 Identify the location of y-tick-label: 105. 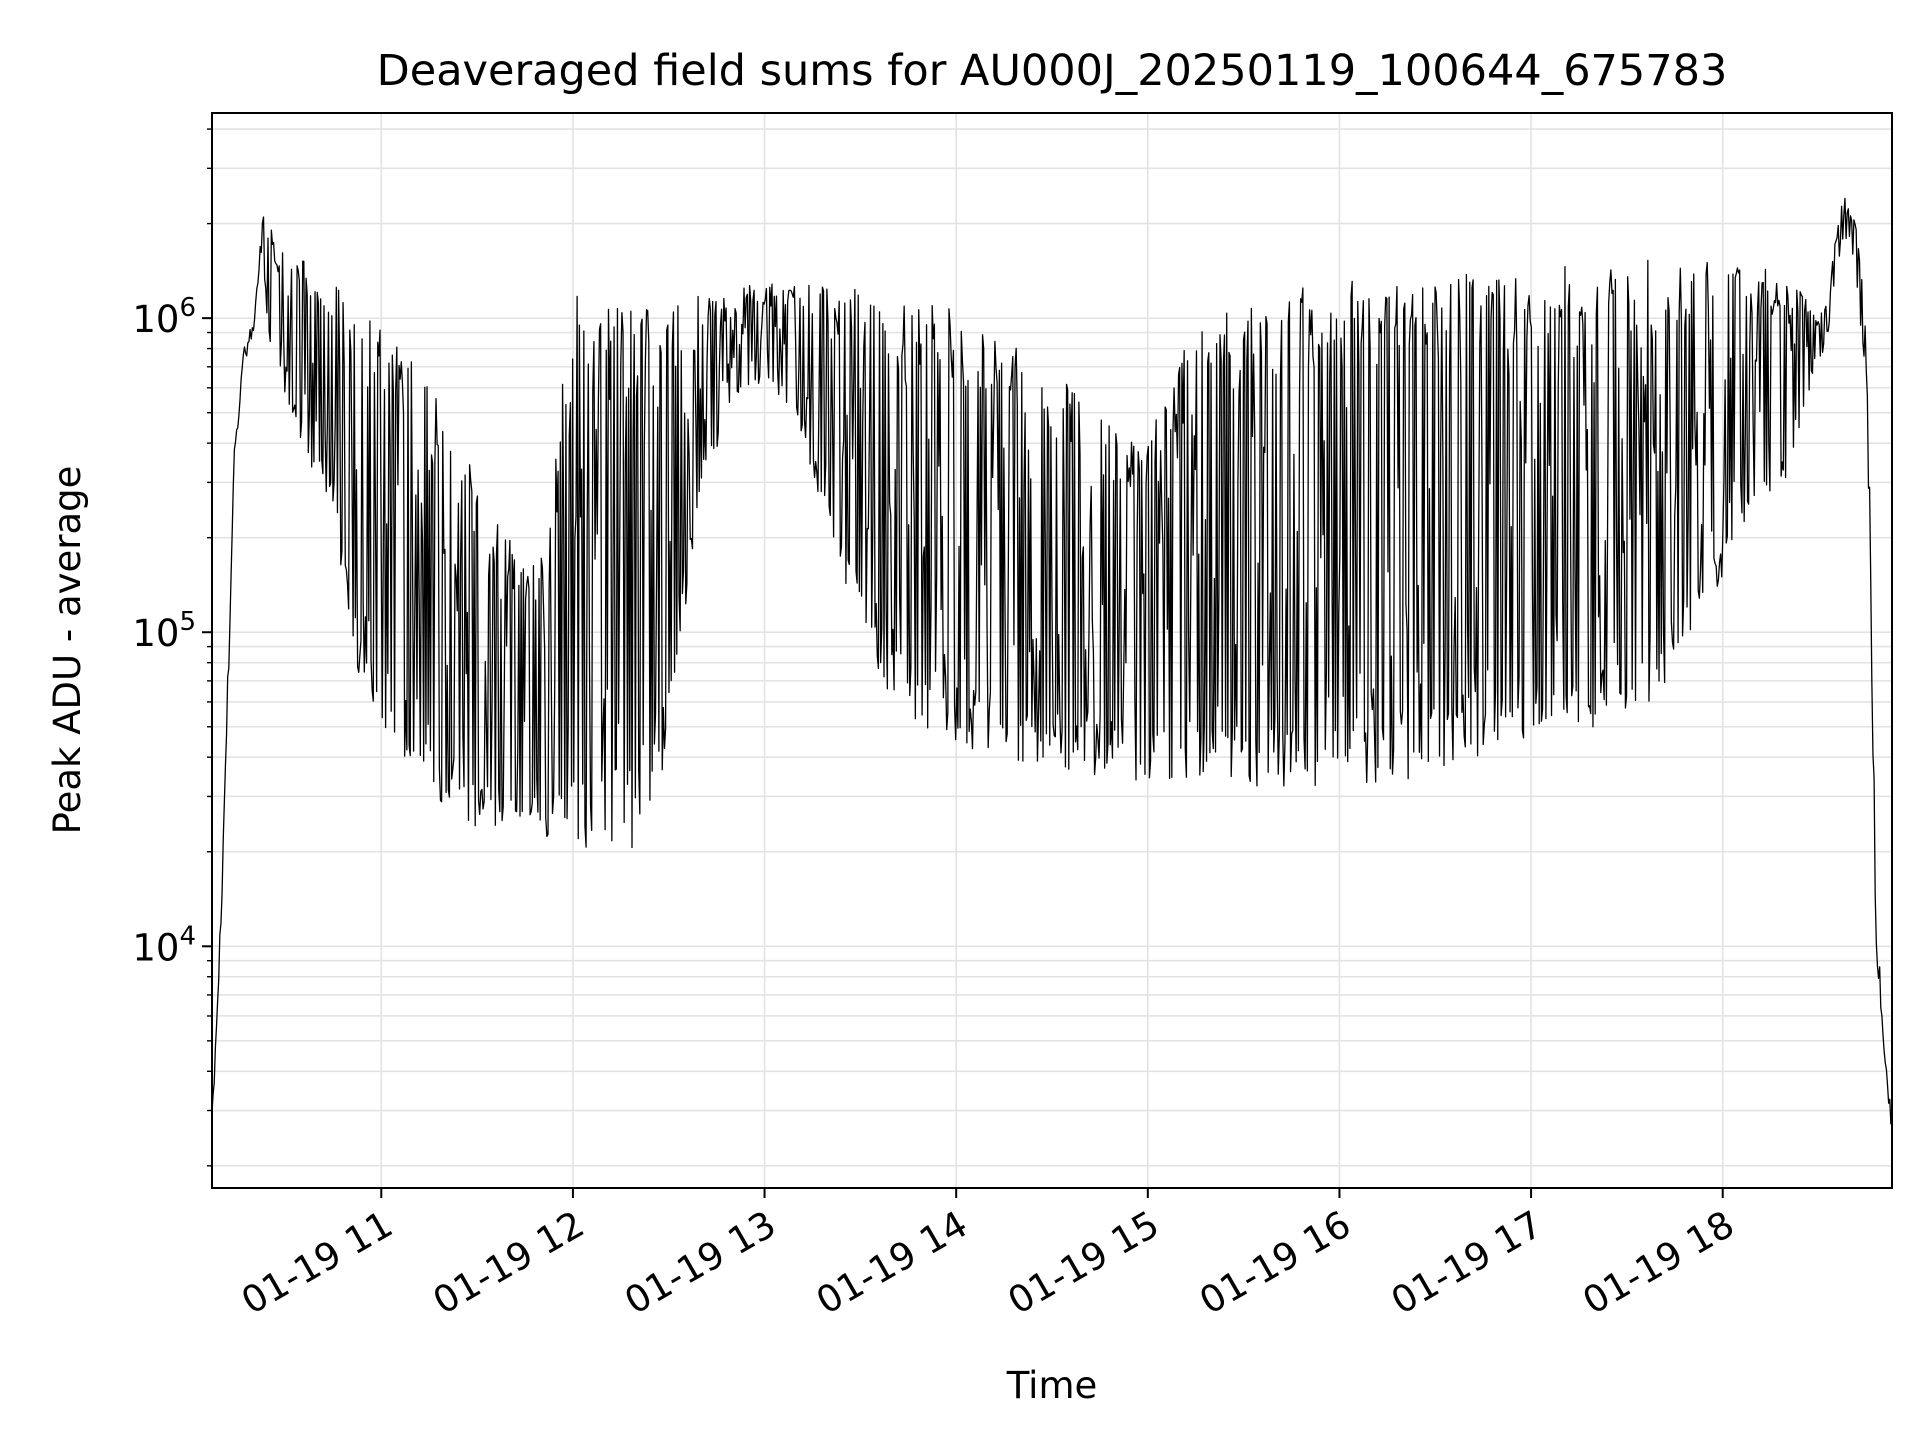
(164, 631).